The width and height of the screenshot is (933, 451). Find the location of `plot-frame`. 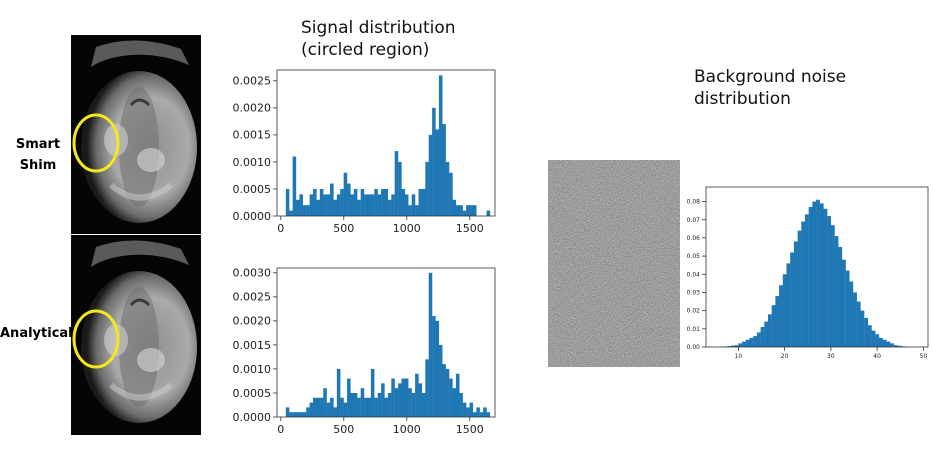

plot-frame is located at coordinates (386, 143).